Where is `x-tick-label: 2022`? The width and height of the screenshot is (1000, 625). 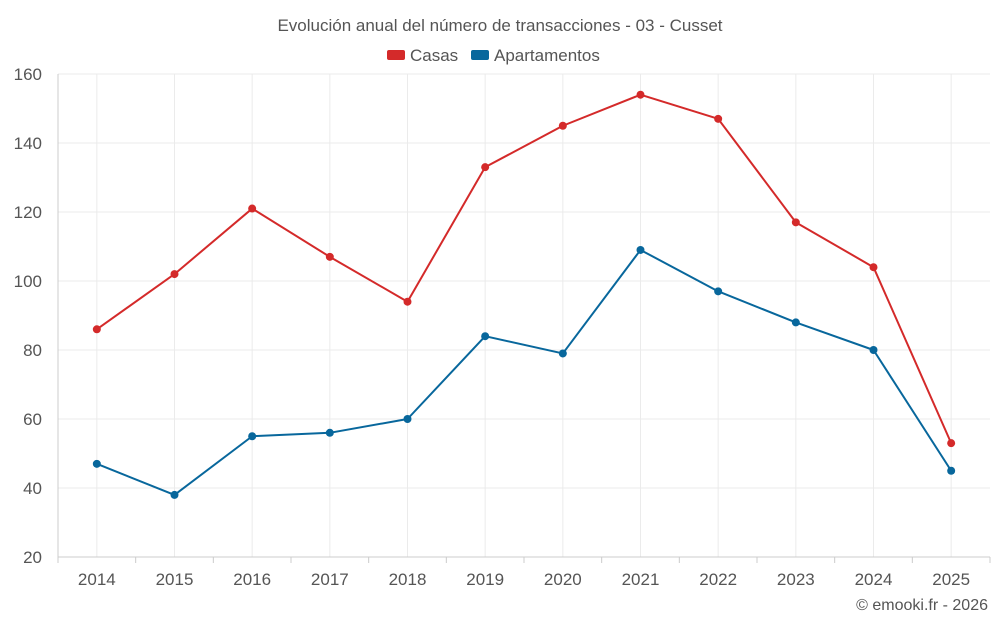
x-tick-label: 2022 is located at coordinates (718, 579).